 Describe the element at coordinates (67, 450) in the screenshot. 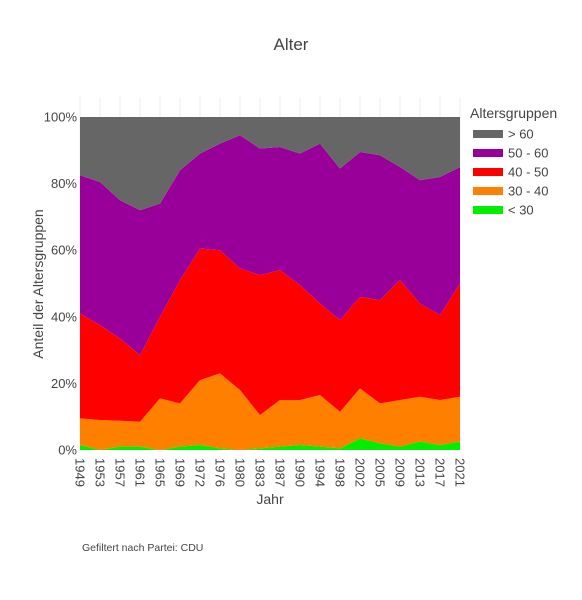

I see `y-tick-label: 0%` at that location.